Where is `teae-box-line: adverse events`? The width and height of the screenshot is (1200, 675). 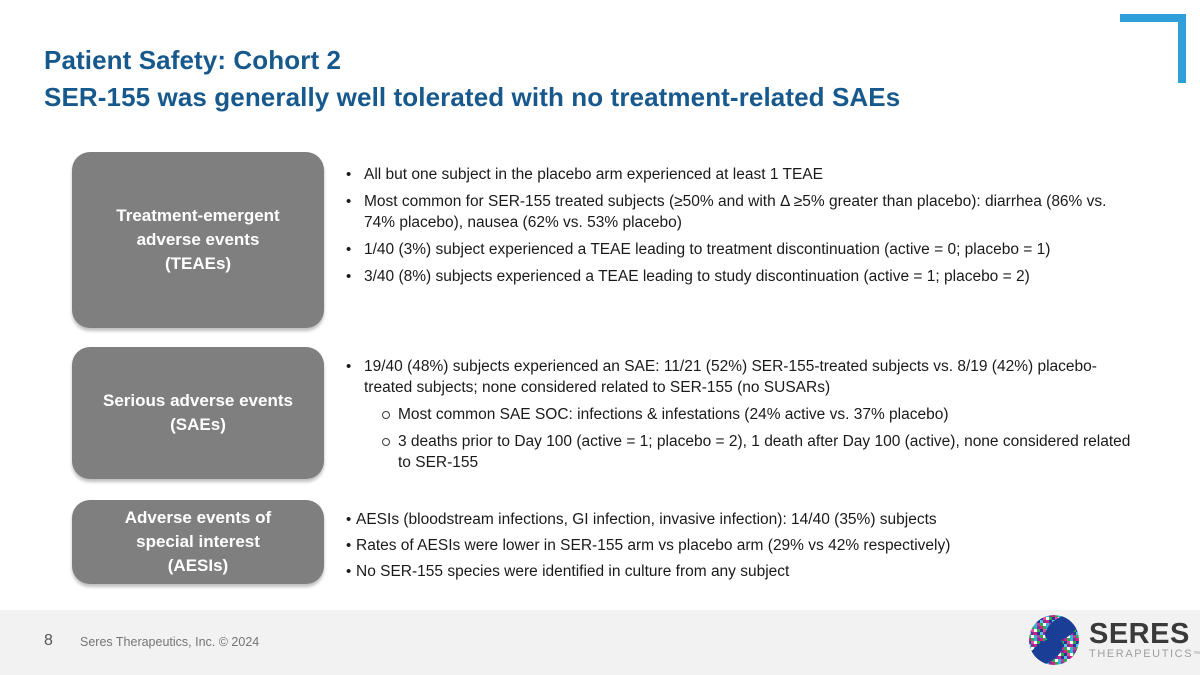 teae-box-line: adverse events is located at coordinates (198, 239).